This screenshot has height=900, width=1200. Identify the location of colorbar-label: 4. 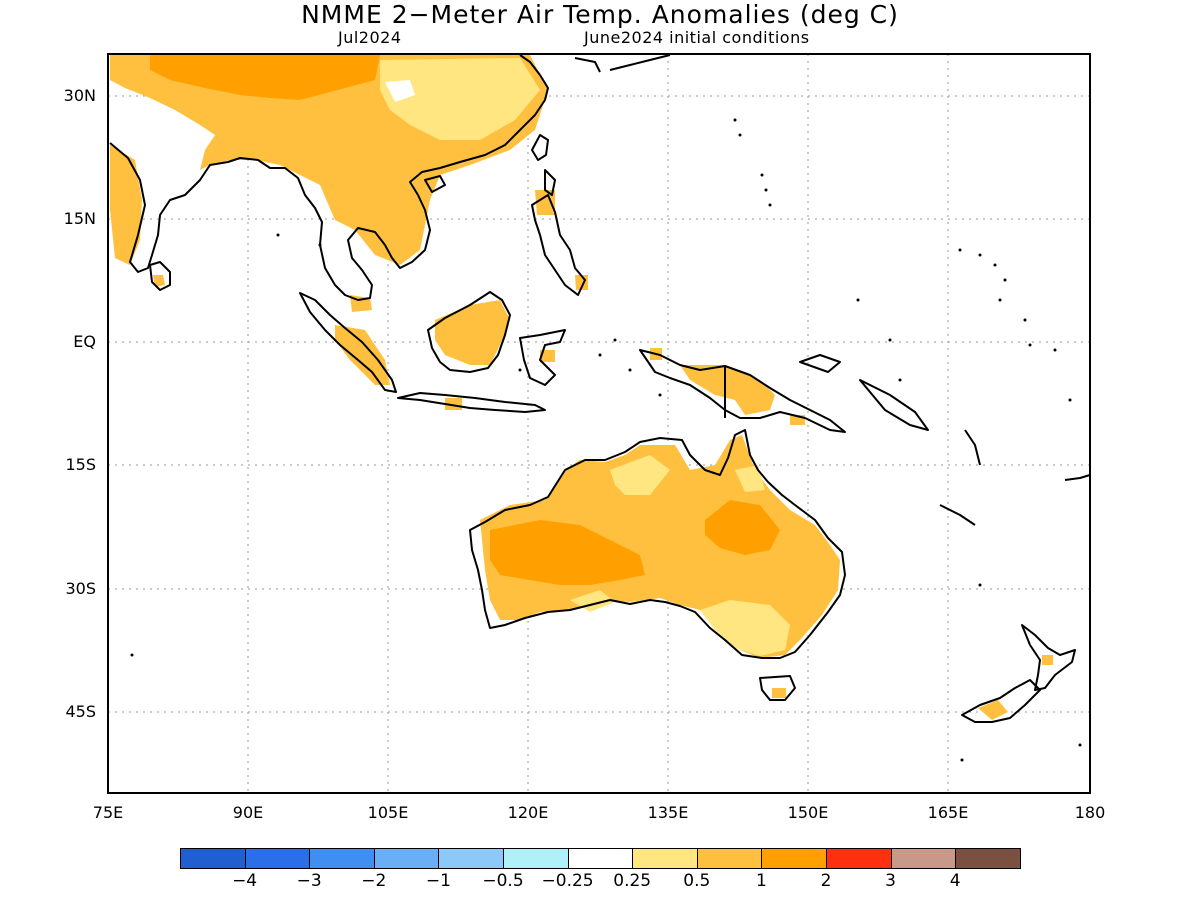
(955, 881).